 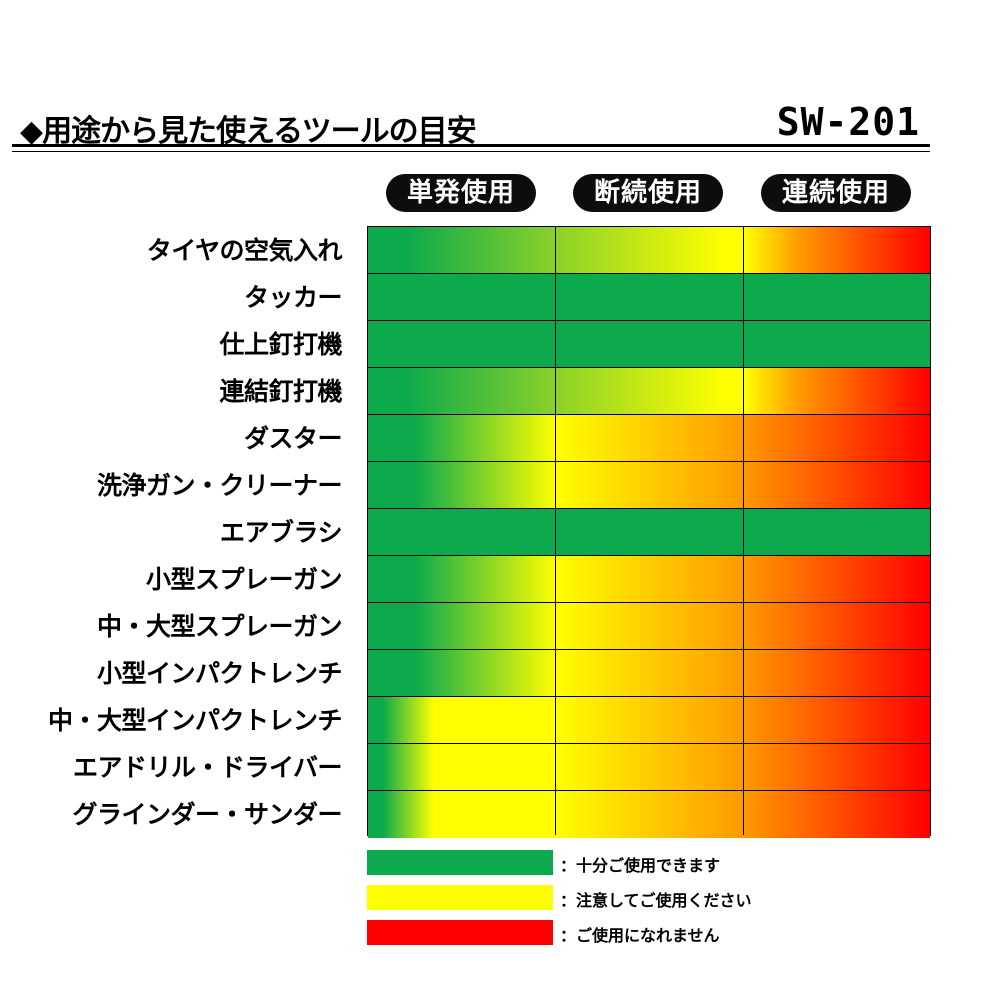 What do you see at coordinates (848, 122) in the screenshot?
I see `model-number: SW-201` at bounding box center [848, 122].